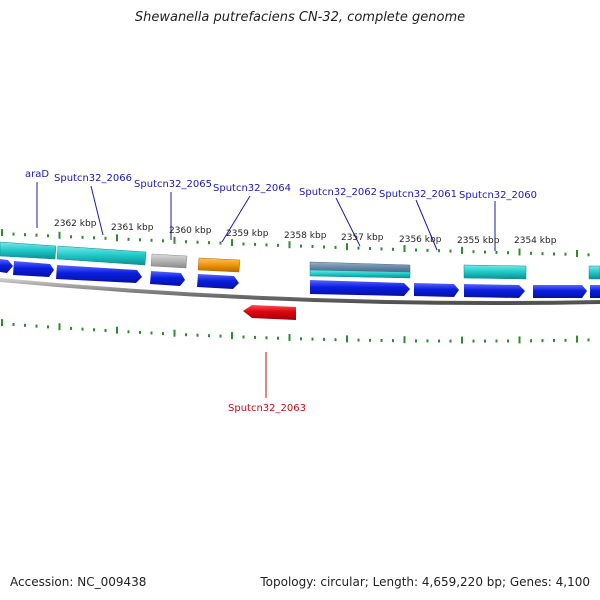 The width and height of the screenshot is (600, 600). I want to click on gene-arrow-edge, so click(595, 291).